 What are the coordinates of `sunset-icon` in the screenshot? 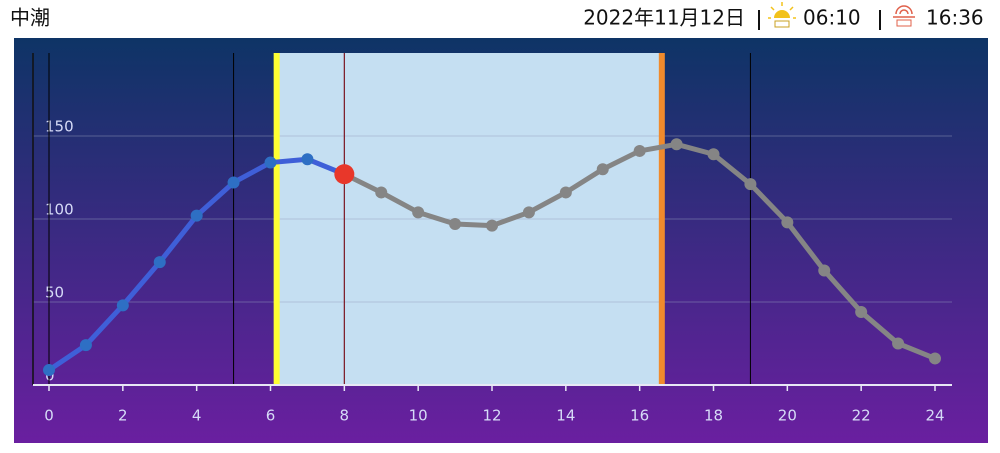 It's located at (904, 16).